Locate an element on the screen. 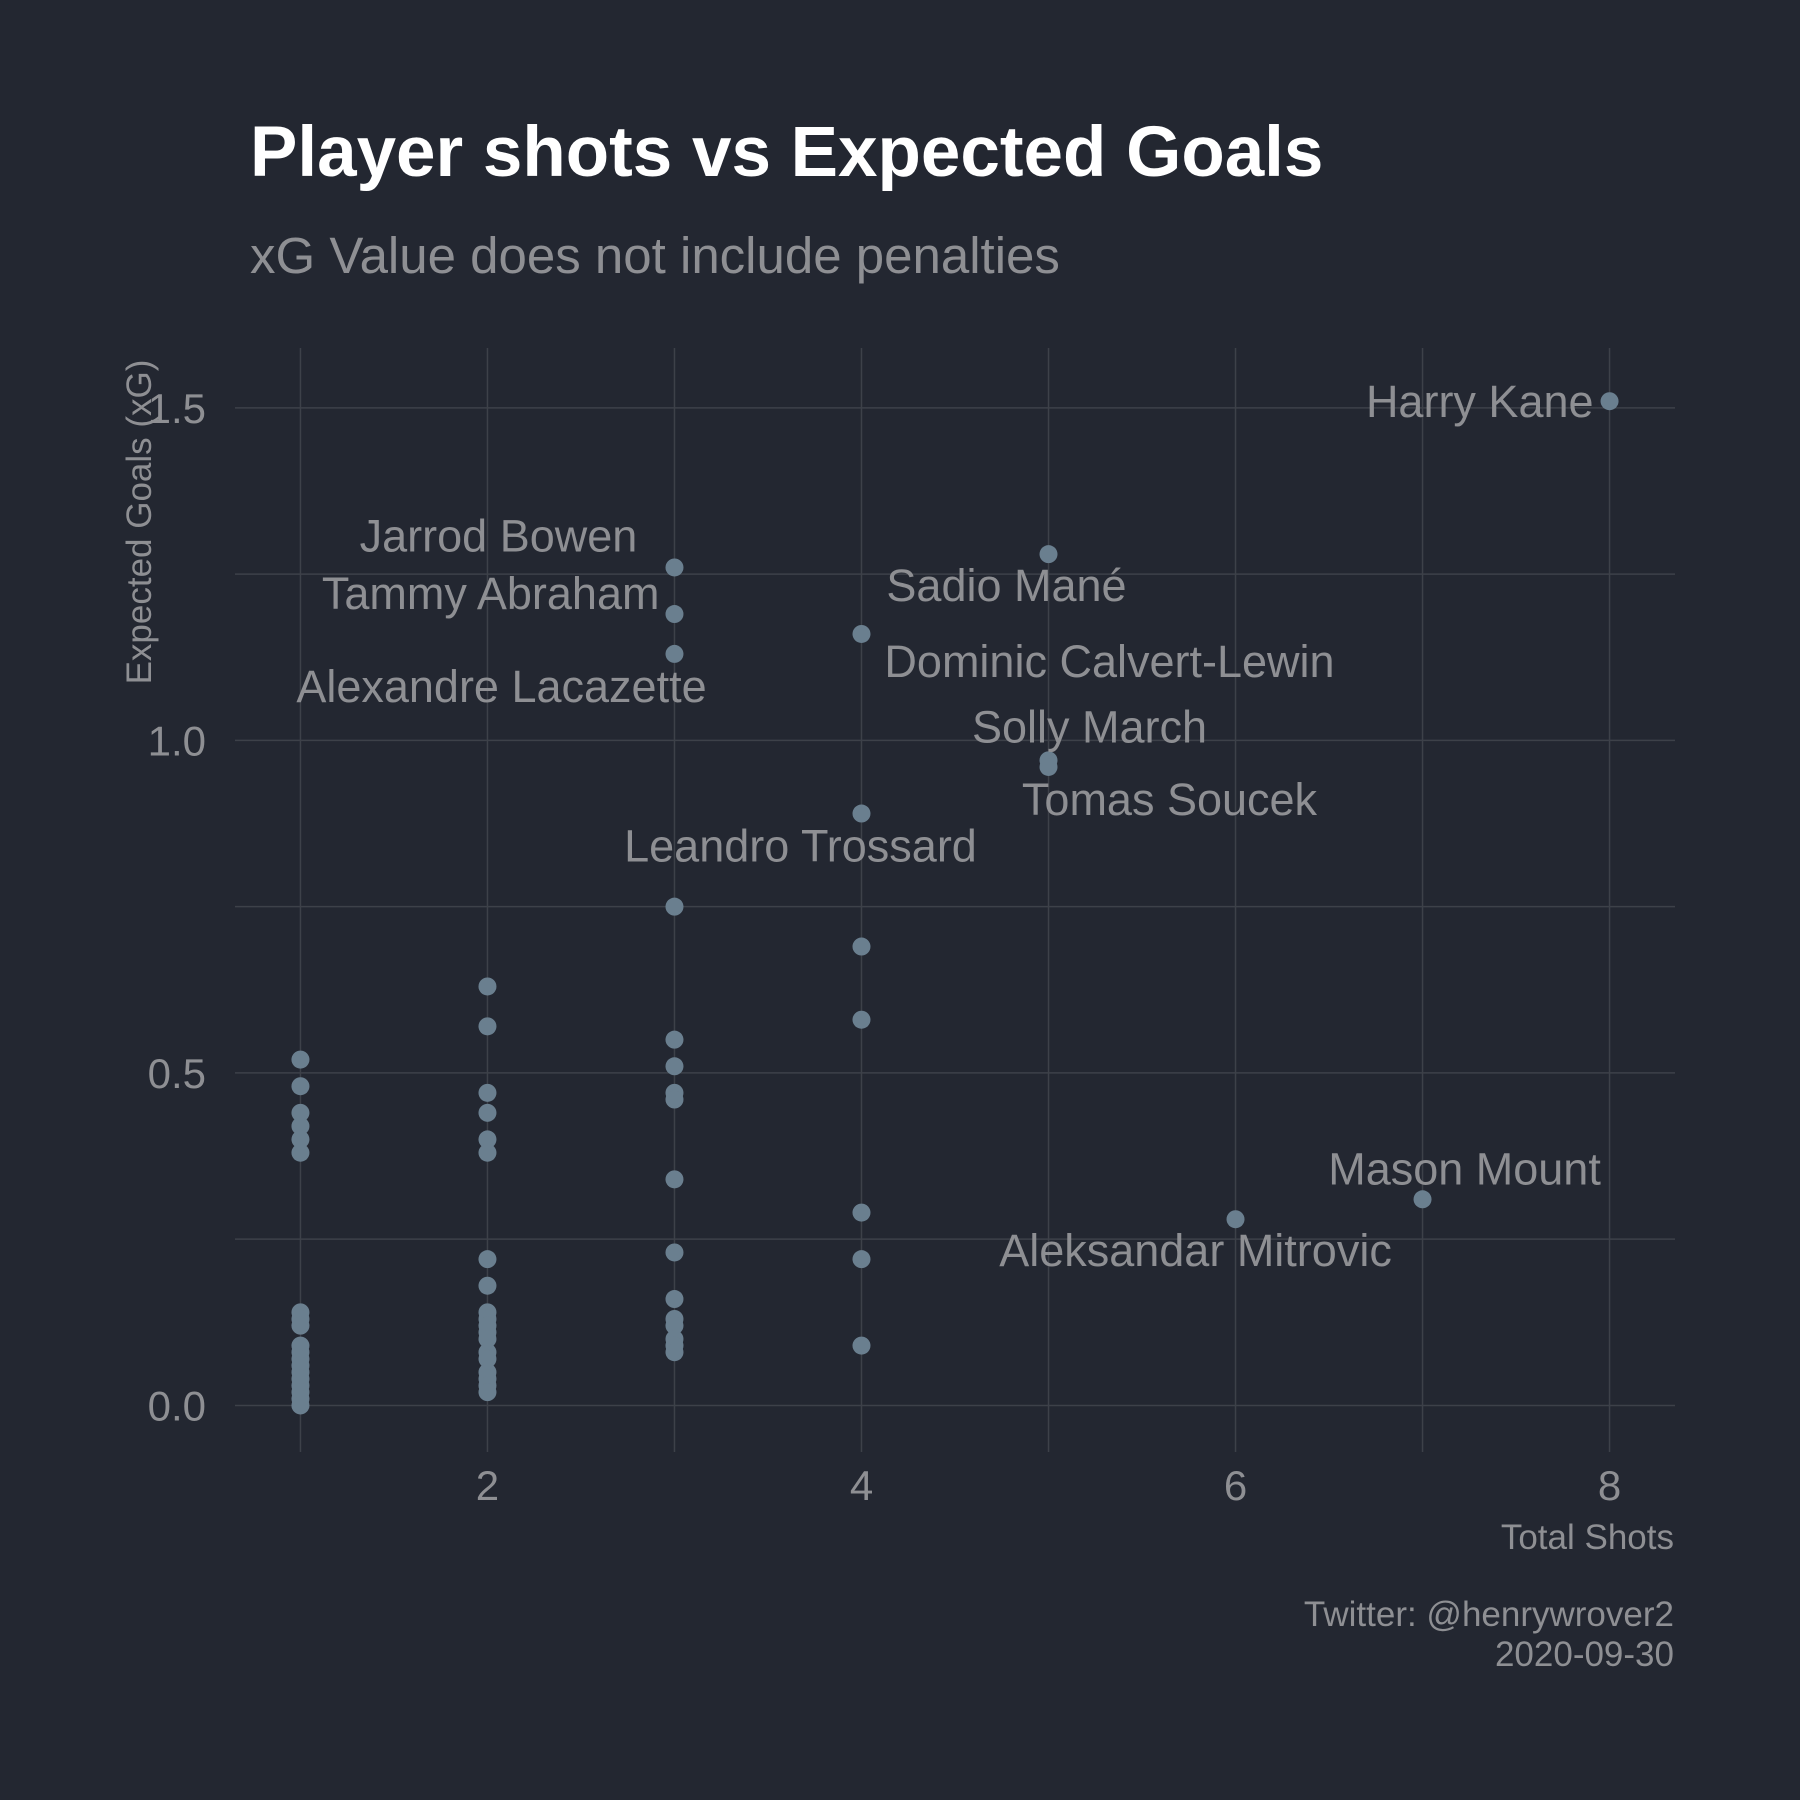 This screenshot has width=1800, height=1800. point-label: Solly March is located at coordinates (1089, 726).